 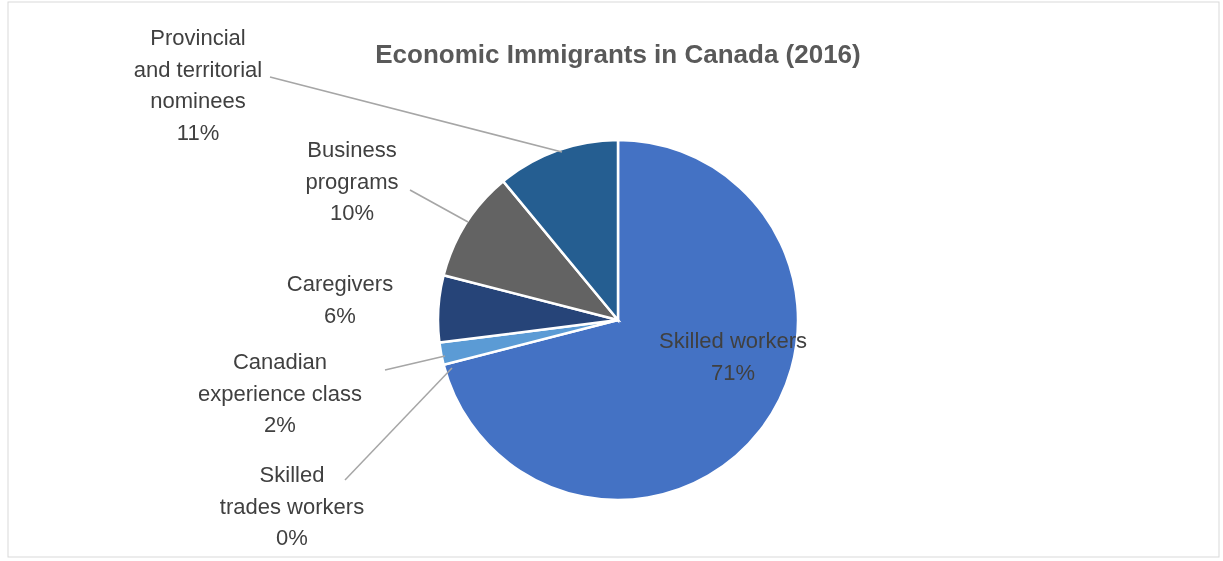 I want to click on data-label: 6%, so click(x=340, y=315).